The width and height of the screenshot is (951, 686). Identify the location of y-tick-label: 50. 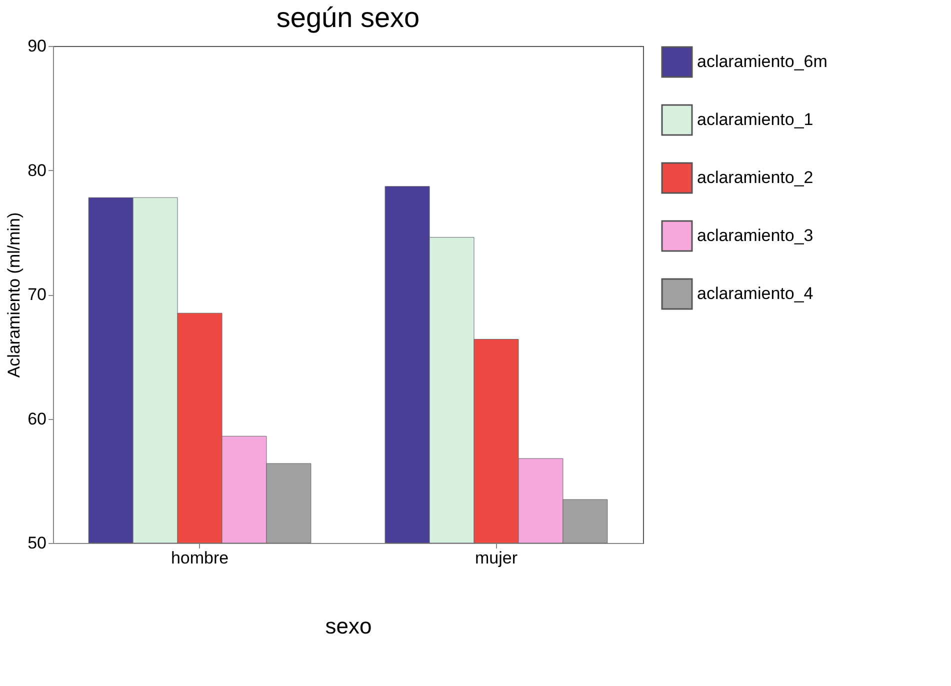
(37, 543).